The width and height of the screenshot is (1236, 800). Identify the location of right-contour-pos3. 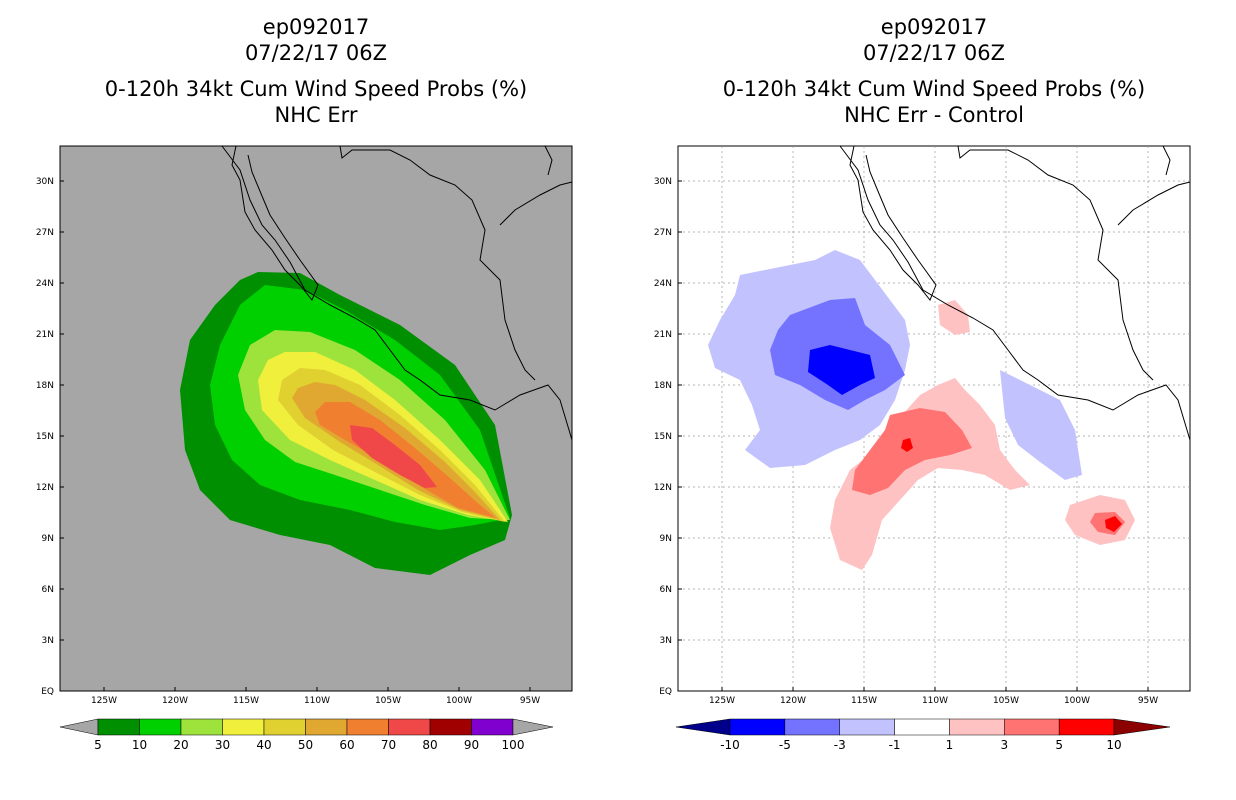
(912, 451).